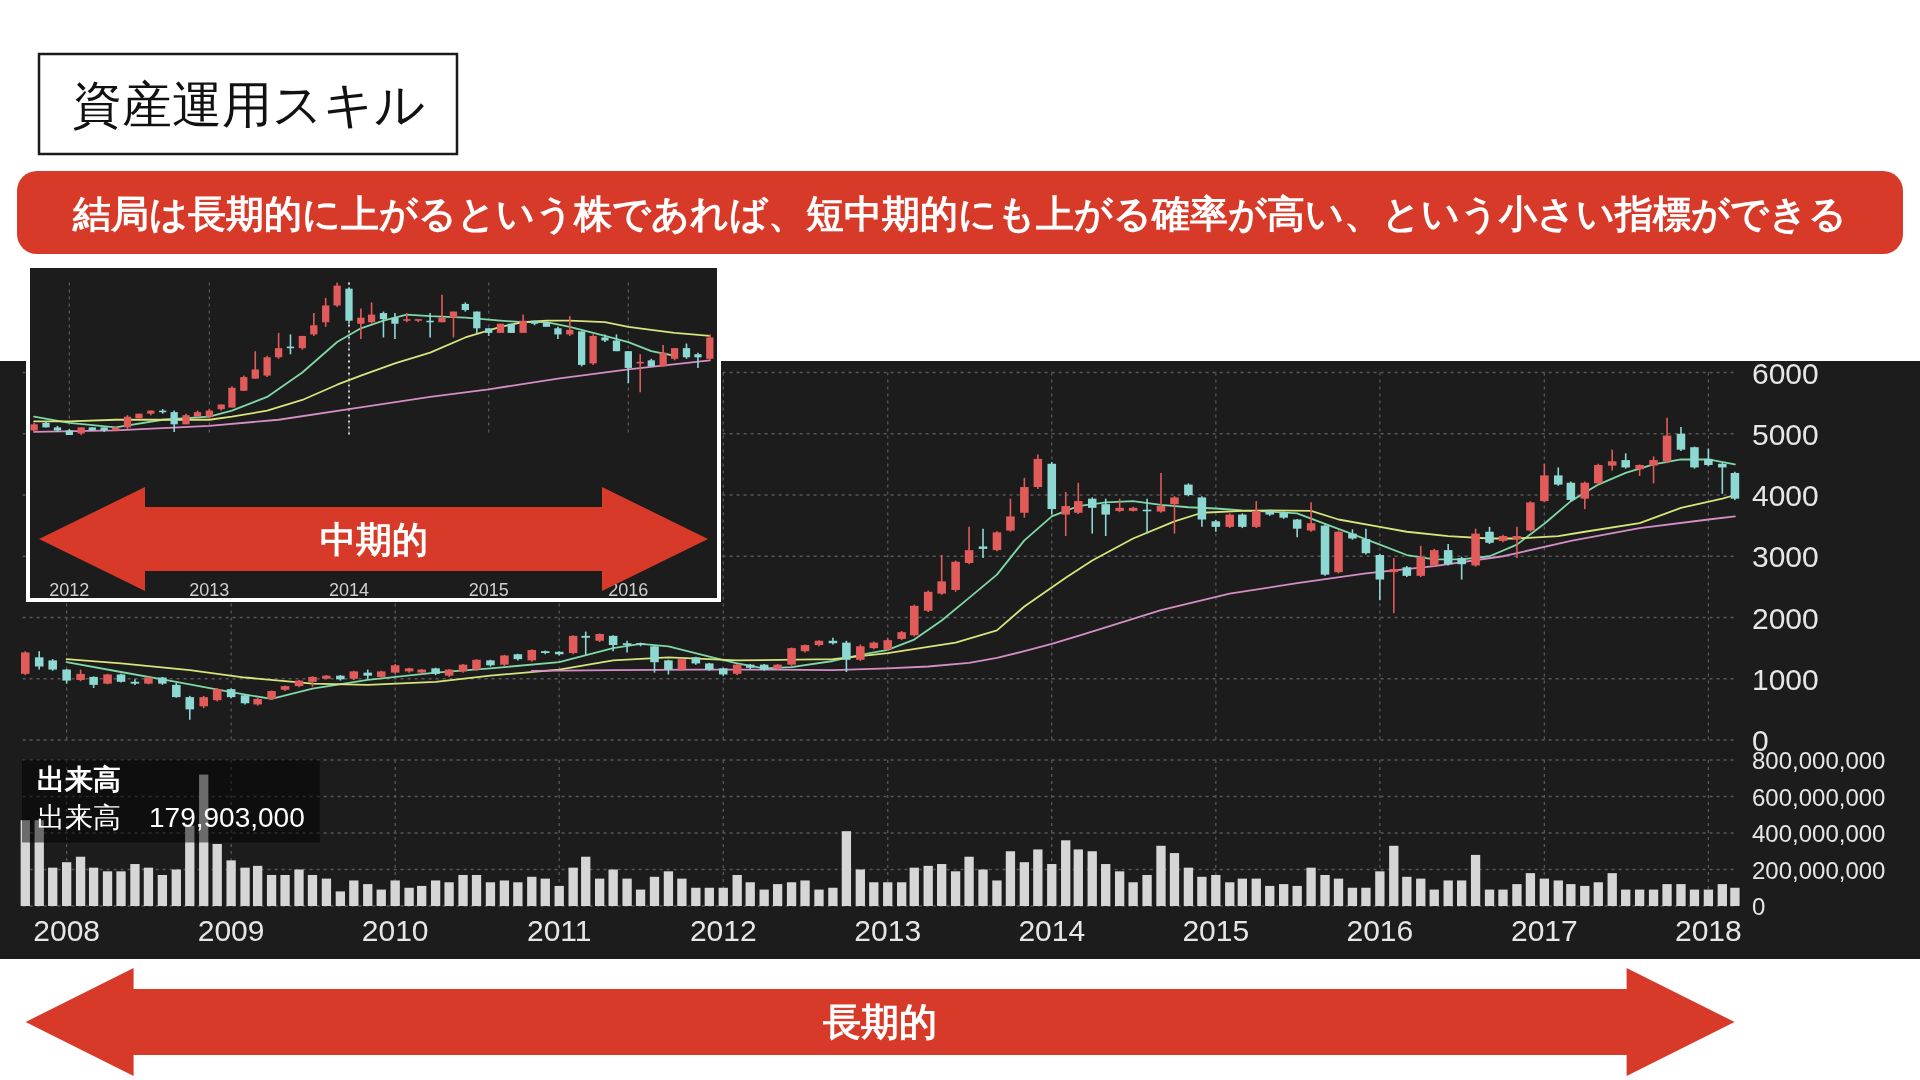 This screenshot has height=1080, width=1920. What do you see at coordinates (209, 590) in the screenshot?
I see `x-tick-label: 2013` at bounding box center [209, 590].